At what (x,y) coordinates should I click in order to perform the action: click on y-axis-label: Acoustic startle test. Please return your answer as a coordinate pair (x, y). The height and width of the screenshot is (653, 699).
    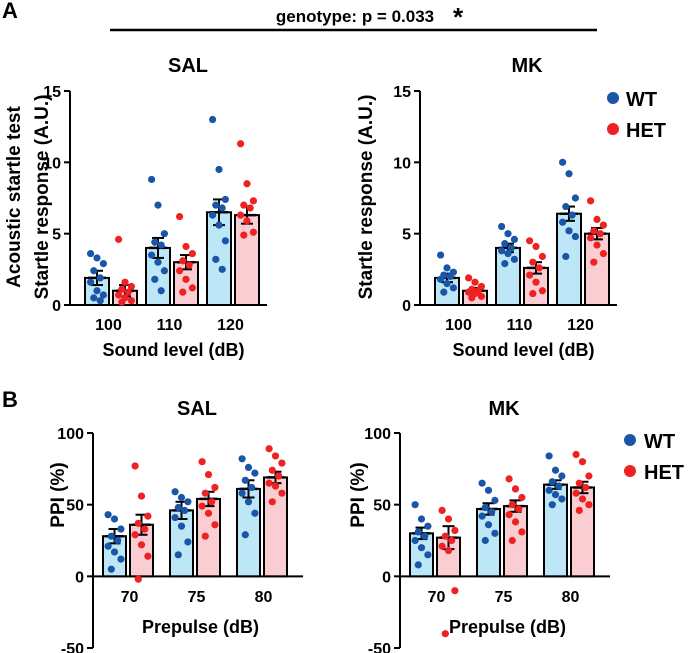
    Looking at the image, I should click on (14, 197).